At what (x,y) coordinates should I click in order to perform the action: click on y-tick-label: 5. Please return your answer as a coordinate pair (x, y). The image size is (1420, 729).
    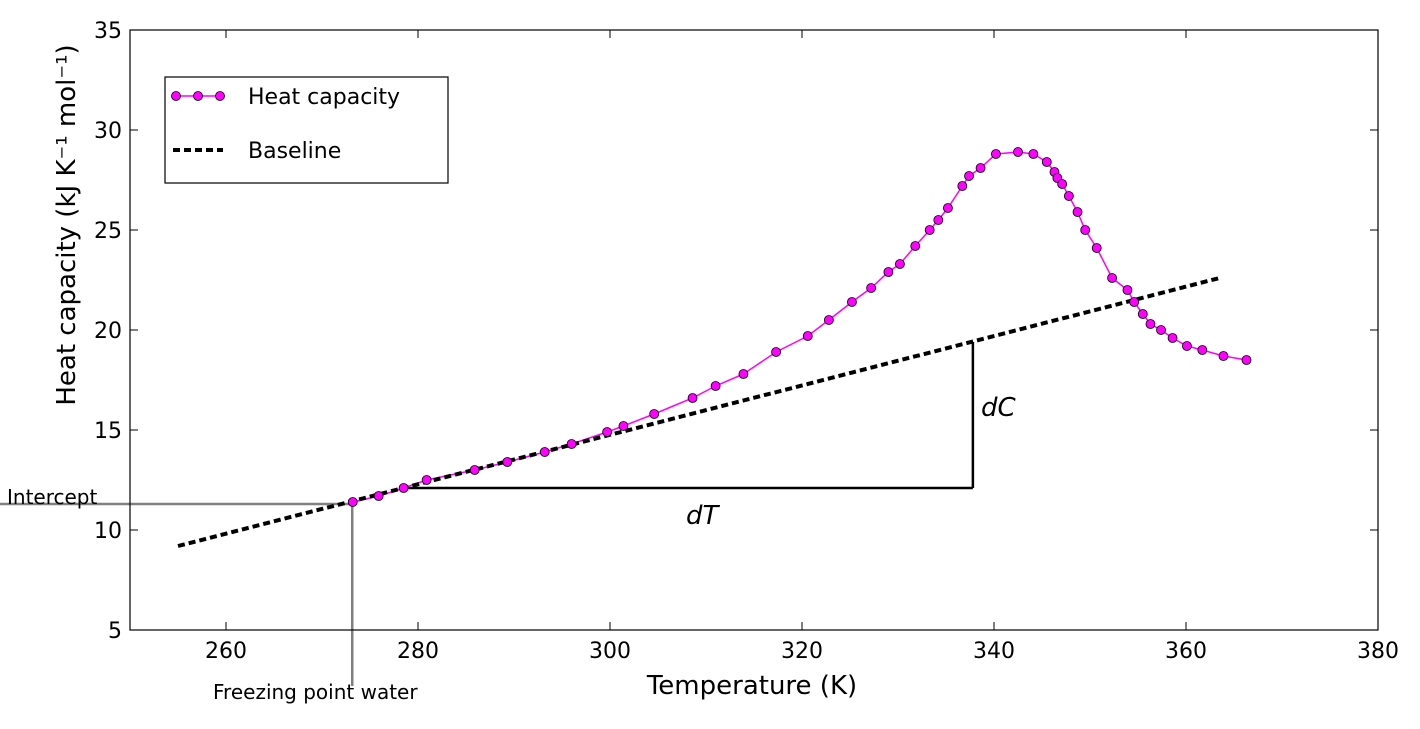
    Looking at the image, I should click on (115, 631).